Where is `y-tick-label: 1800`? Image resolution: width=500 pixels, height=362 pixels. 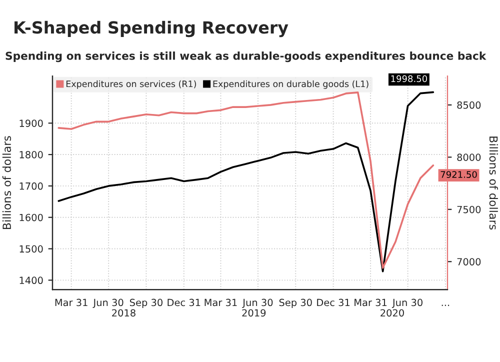
y-tick-label: 1800 is located at coordinates (31, 154).